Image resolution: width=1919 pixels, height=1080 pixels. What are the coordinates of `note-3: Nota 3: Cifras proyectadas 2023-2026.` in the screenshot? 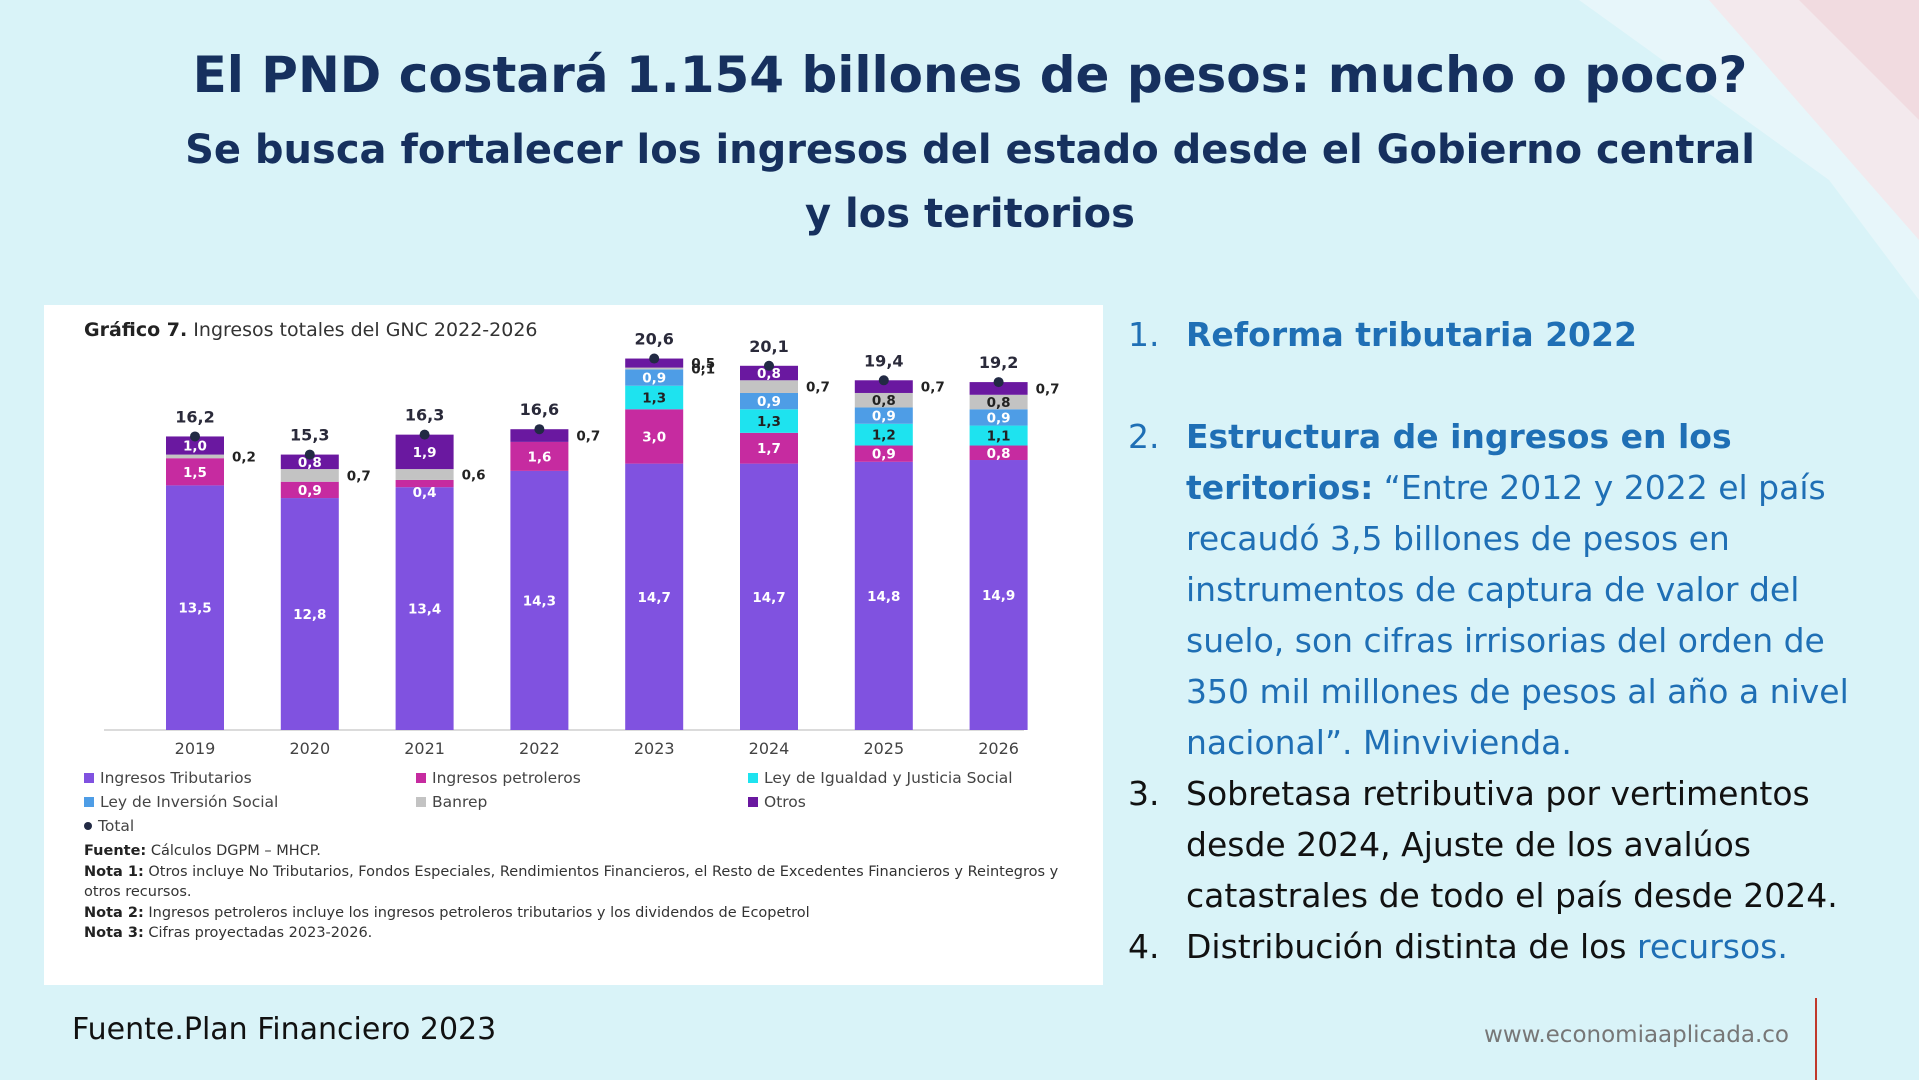 It's located at (228, 933).